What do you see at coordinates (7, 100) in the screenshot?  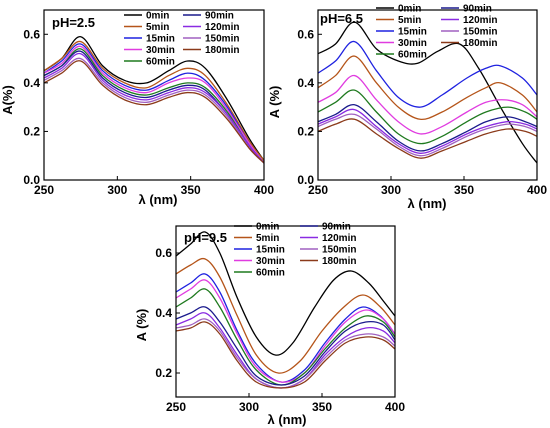 I see `y-axis-label: A(%)` at bounding box center [7, 100].